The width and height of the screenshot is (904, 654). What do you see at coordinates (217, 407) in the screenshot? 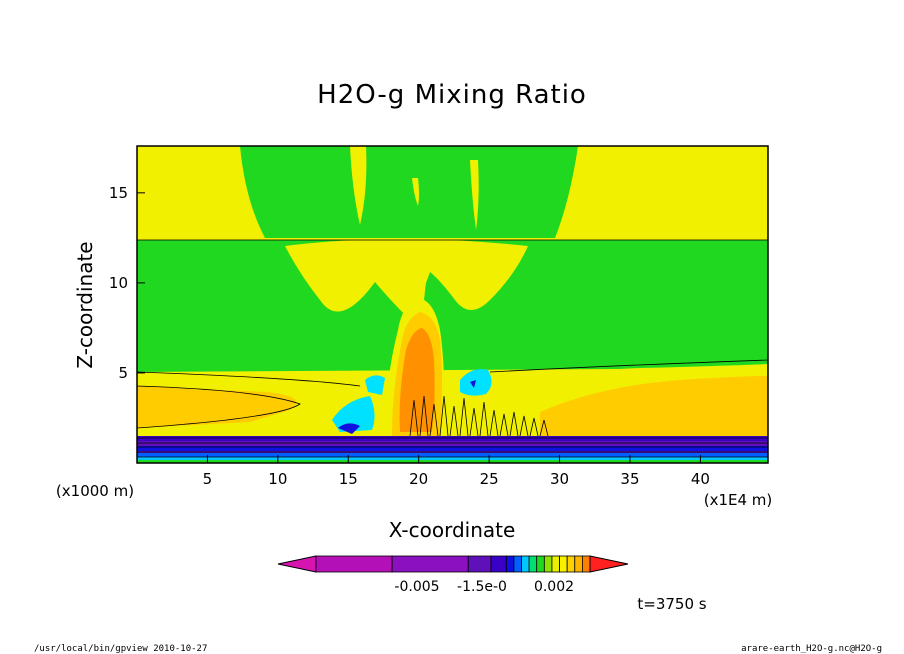
I see `lower-orange-left` at bounding box center [217, 407].